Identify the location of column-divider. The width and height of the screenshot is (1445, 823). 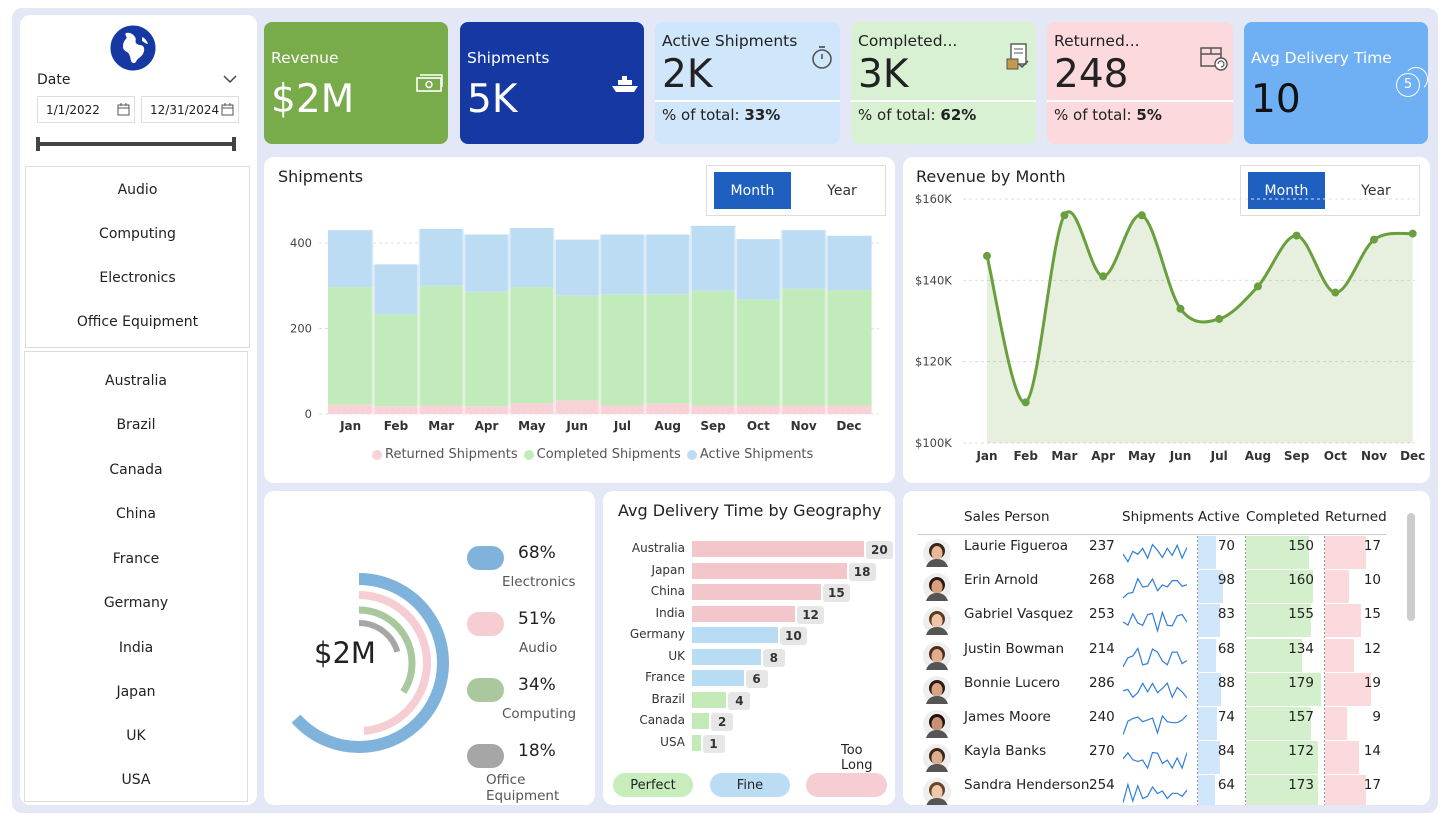
(1245, 670).